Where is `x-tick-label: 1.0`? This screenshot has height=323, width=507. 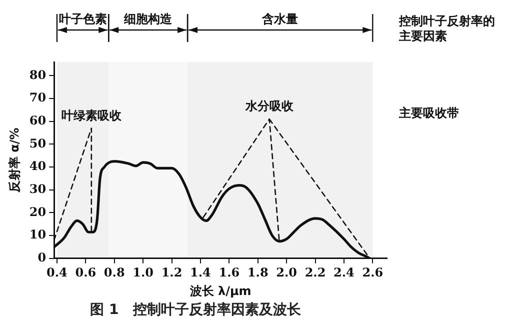 x-tick-label: 1.0 is located at coordinates (143, 273).